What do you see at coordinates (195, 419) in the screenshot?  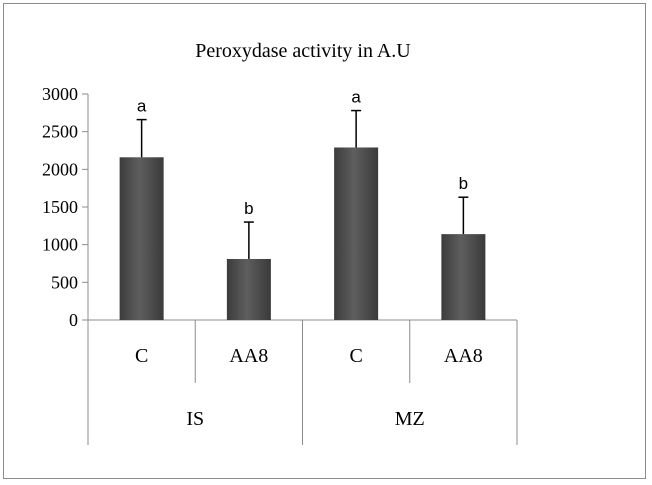 I see `group-label: IS` at bounding box center [195, 419].